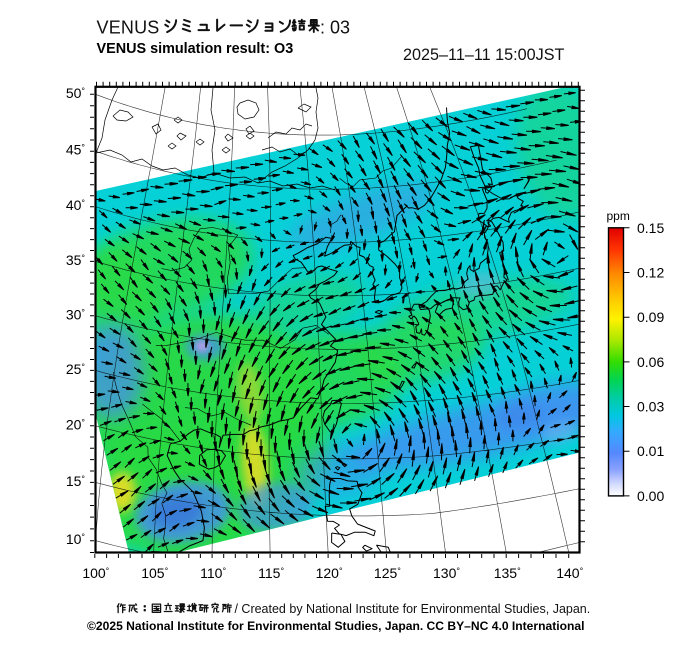  Describe the element at coordinates (76, 424) in the screenshot. I see `svg-text: 20°` at that location.